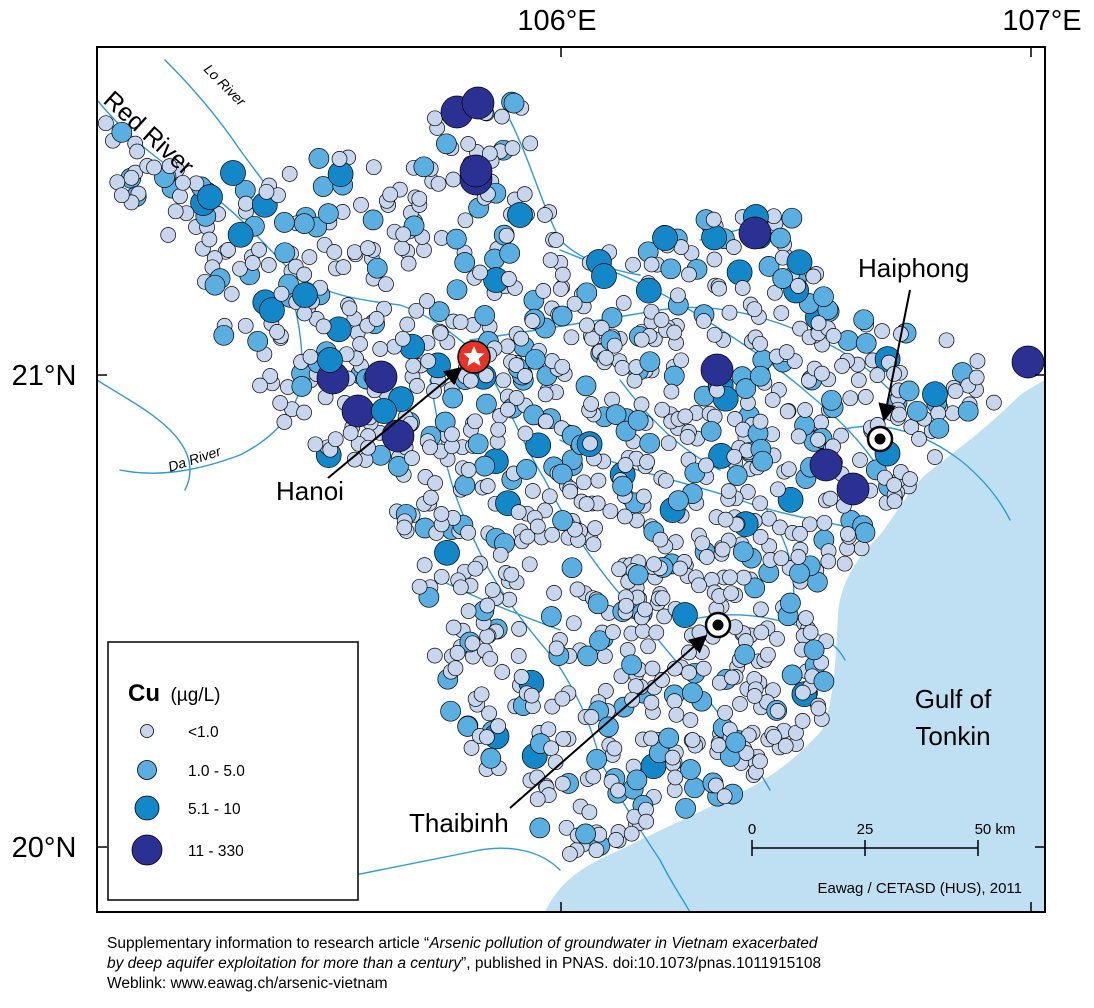 This screenshot has height=1008, width=1094. I want to click on haiphong-marker, so click(880, 439).